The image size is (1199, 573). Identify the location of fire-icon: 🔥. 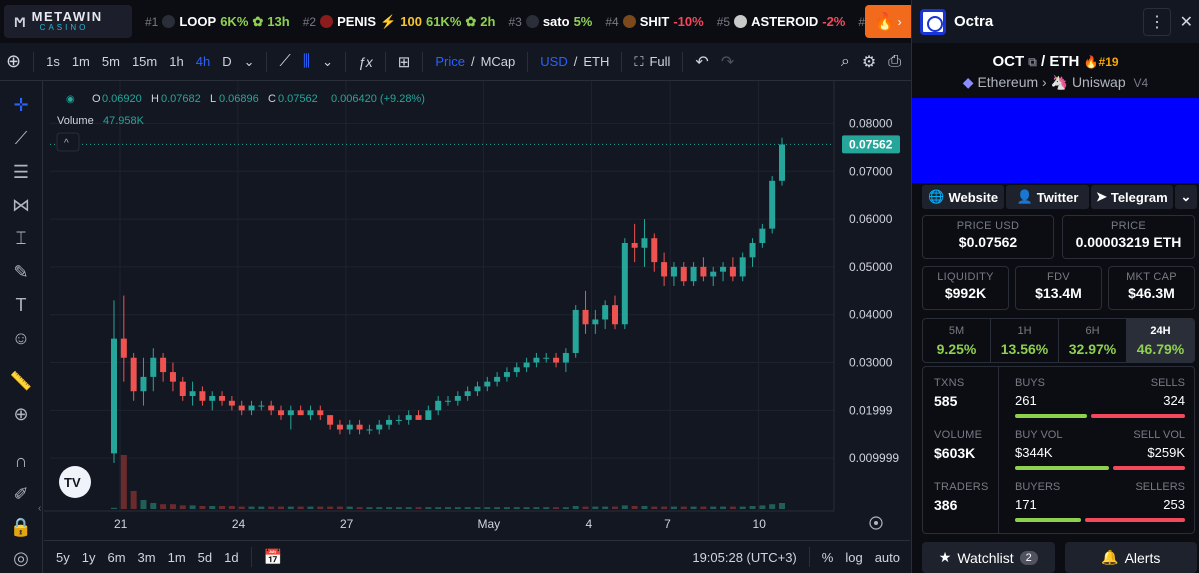
(885, 21).